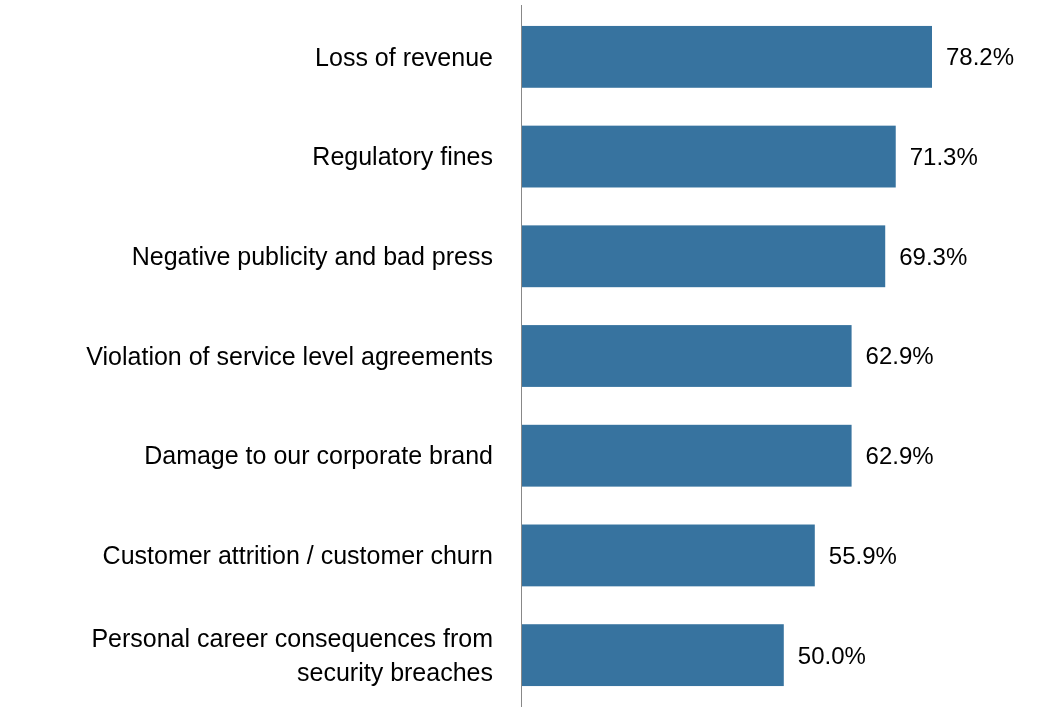  What do you see at coordinates (402, 156) in the screenshot?
I see `y-tick-label: Regulatory fines` at bounding box center [402, 156].